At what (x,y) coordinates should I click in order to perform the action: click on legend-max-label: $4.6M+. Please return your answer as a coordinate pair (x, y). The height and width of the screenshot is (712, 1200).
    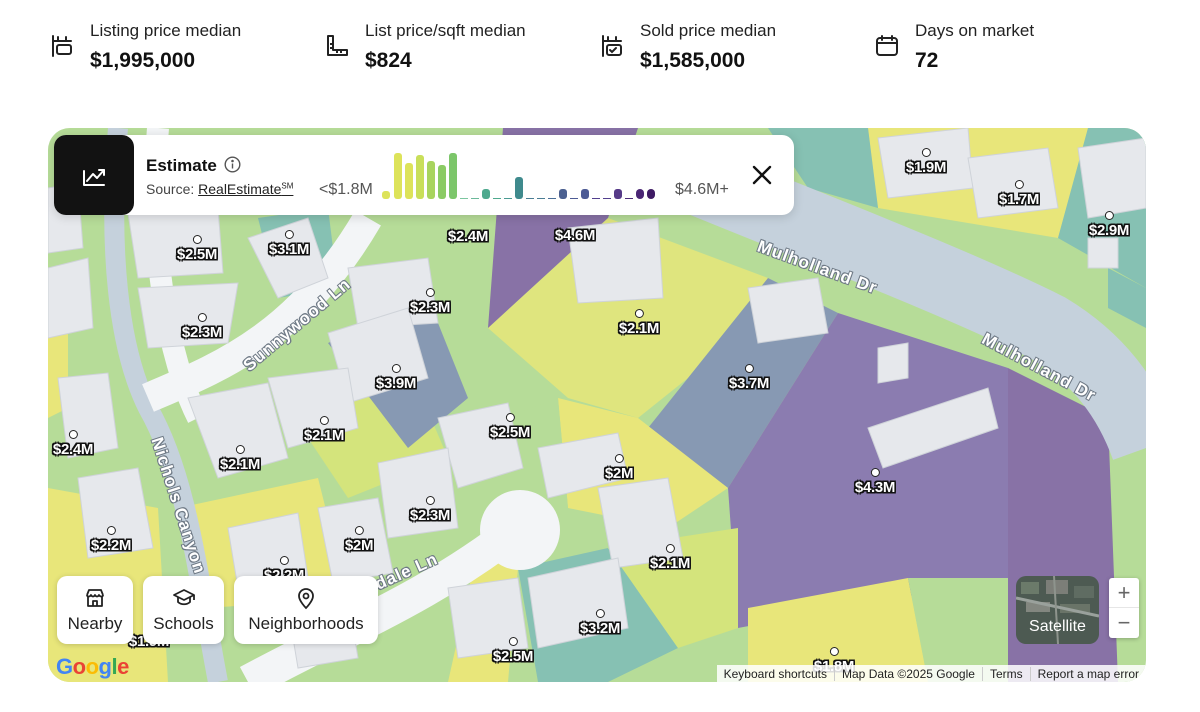
    Looking at the image, I should click on (702, 189).